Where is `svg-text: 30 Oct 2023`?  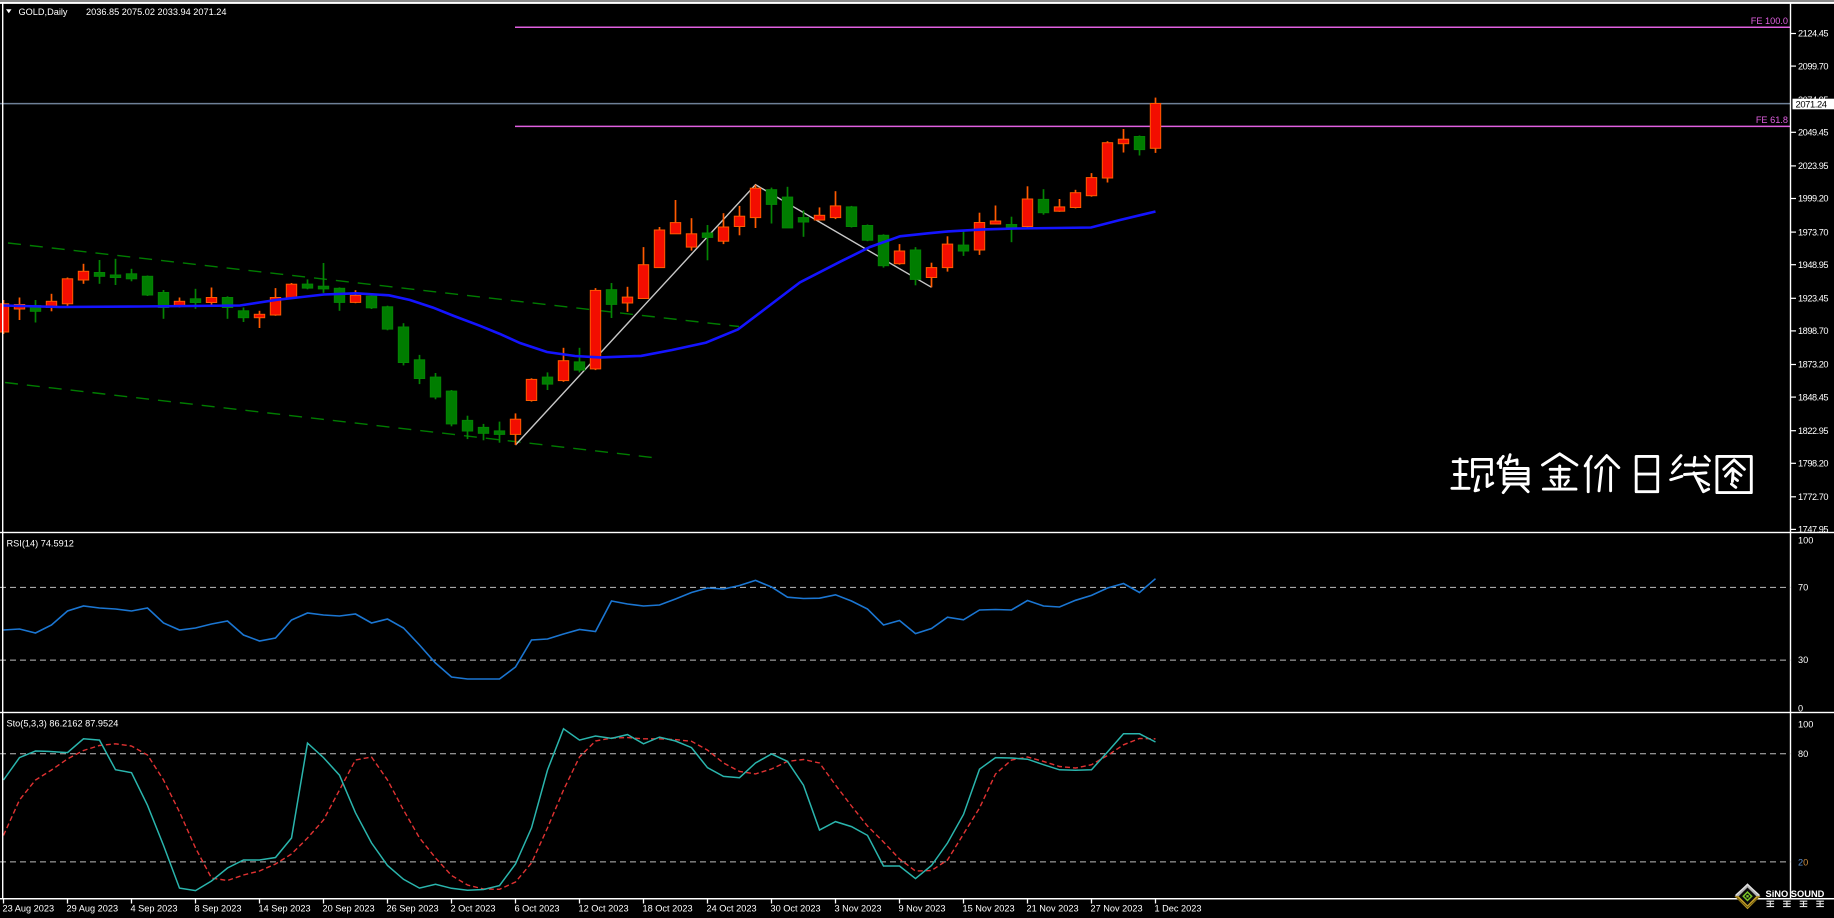
svg-text: 30 Oct 2023 is located at coordinates (796, 909).